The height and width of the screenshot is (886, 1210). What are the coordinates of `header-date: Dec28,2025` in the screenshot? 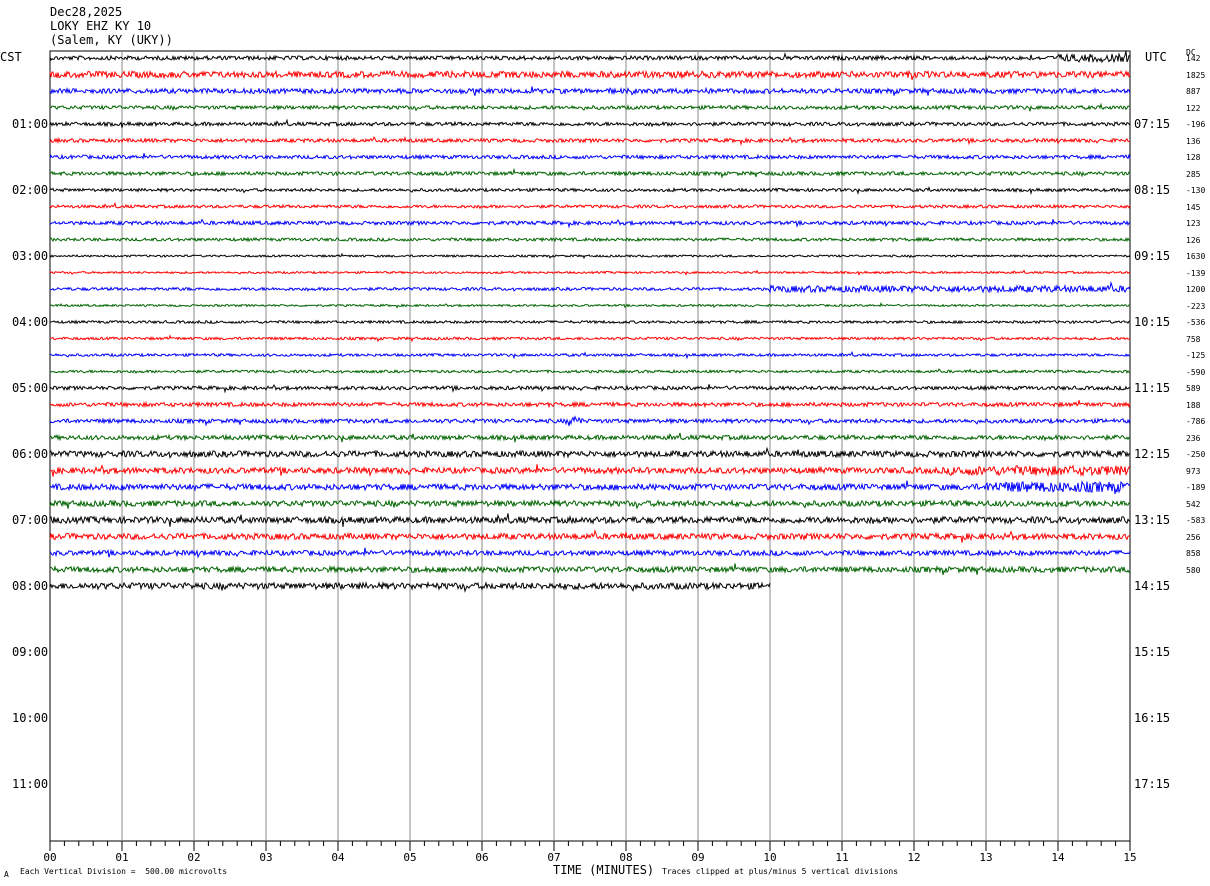 It's located at (86, 12).